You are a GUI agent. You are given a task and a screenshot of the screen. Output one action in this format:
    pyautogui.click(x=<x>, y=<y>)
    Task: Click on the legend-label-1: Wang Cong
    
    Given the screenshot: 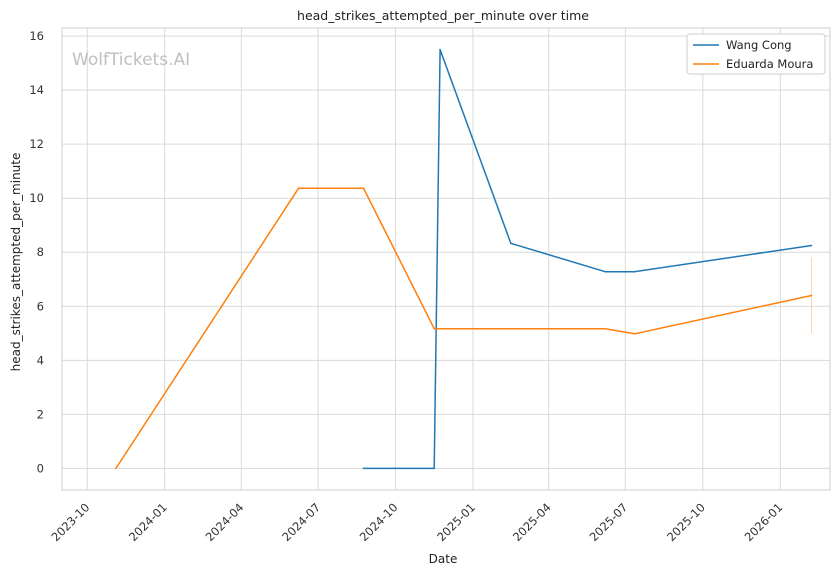 What is the action you would take?
    pyautogui.click(x=759, y=45)
    